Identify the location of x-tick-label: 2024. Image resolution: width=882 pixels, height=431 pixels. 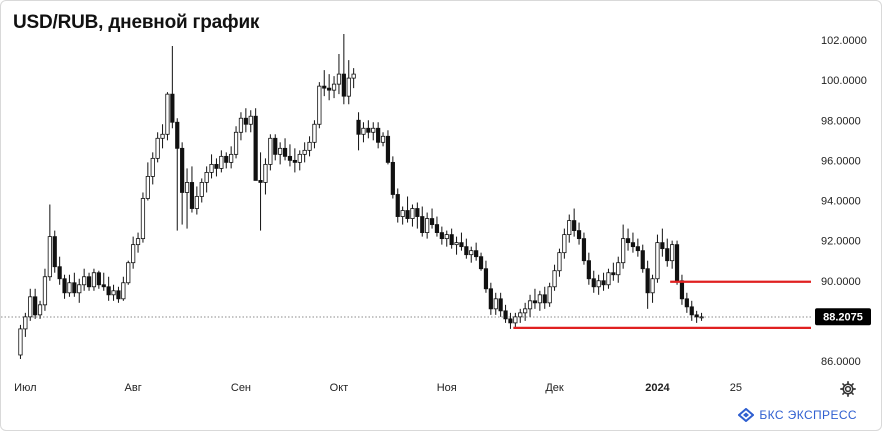
(657, 388).